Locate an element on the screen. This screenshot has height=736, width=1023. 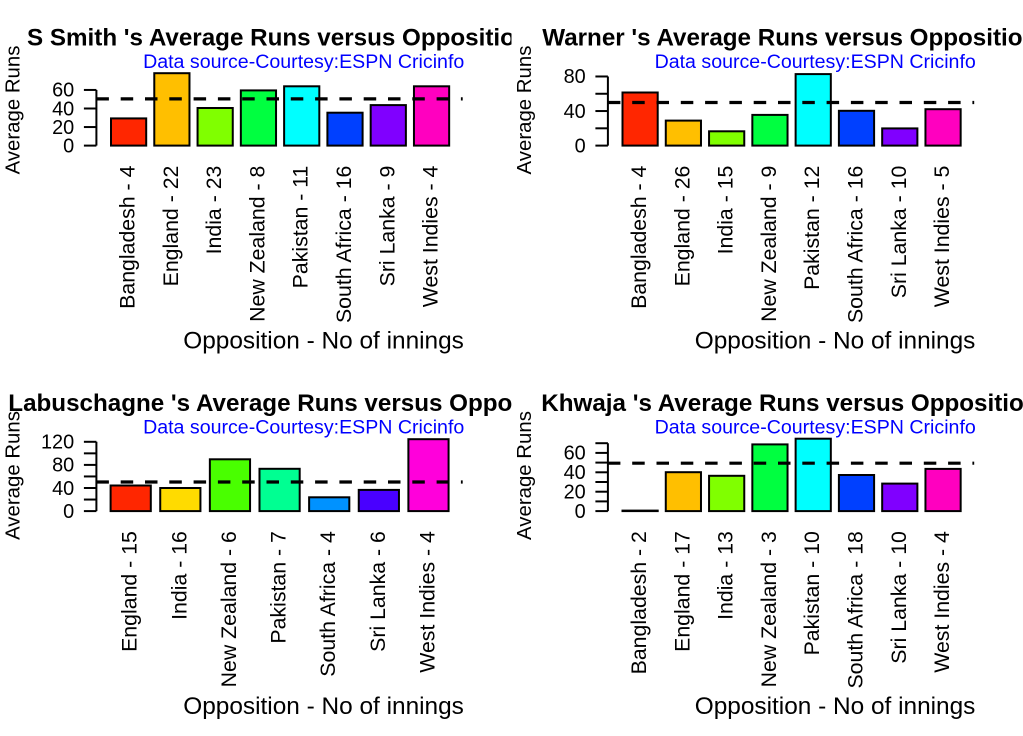
svg-text: India - 23 is located at coordinates (214, 210).